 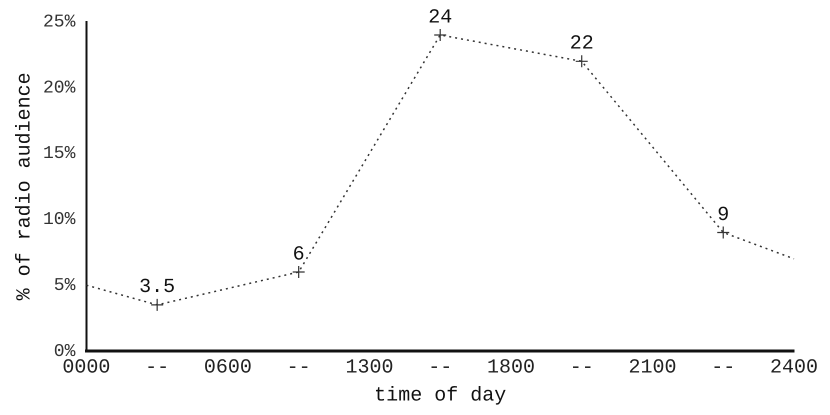 What do you see at coordinates (652, 368) in the screenshot?
I see `x-tick-label: 2100` at bounding box center [652, 368].